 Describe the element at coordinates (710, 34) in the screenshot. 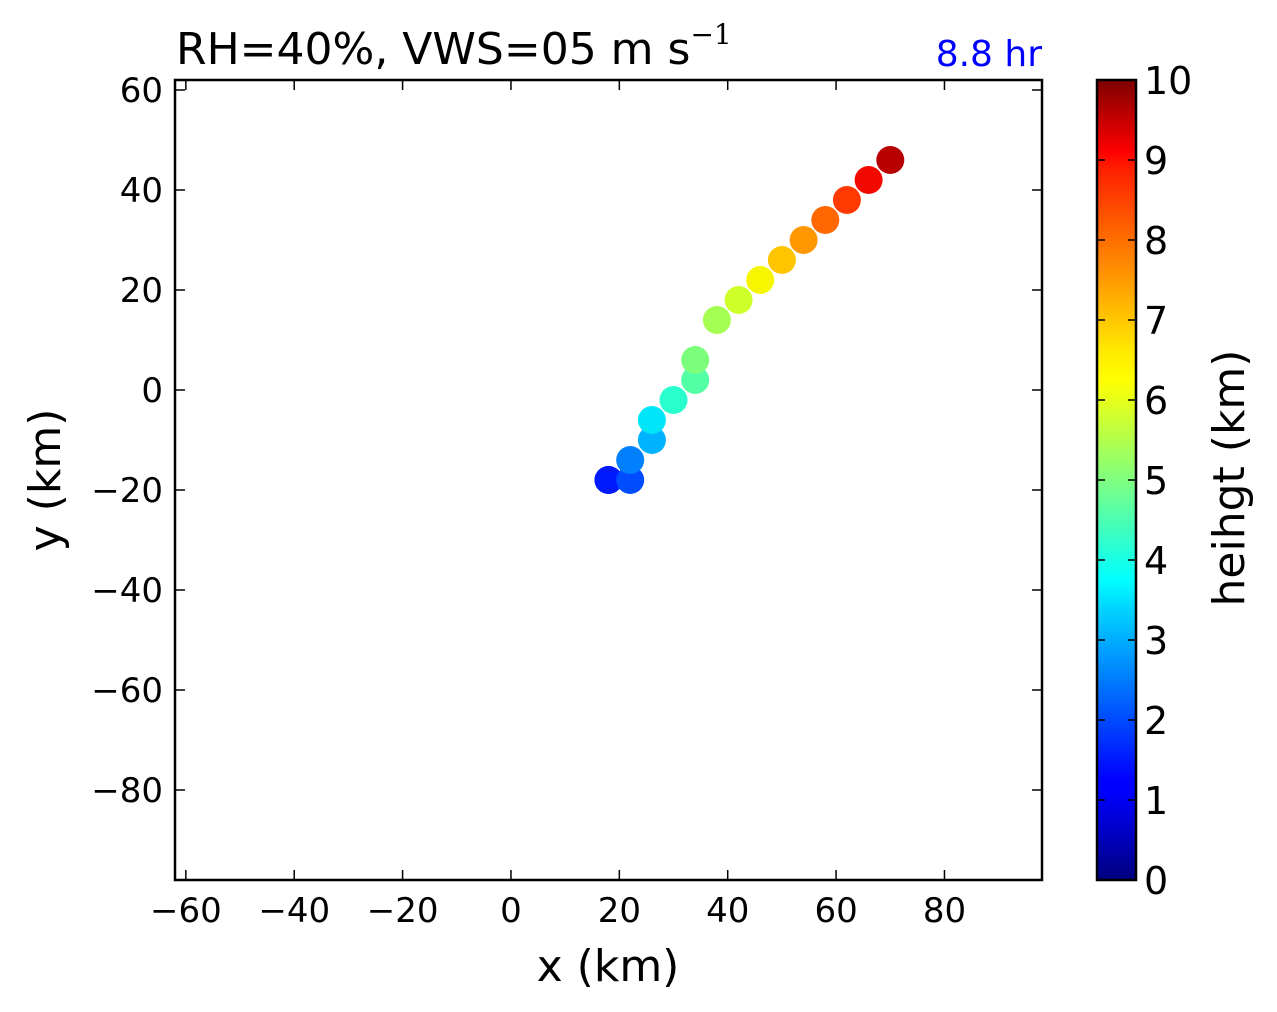

I see `title-superscript: −1` at that location.